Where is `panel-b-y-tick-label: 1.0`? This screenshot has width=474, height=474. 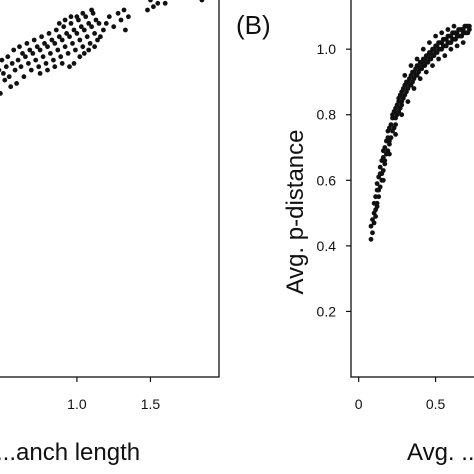 panel-b-y-tick-label: 1.0 is located at coordinates (327, 49).